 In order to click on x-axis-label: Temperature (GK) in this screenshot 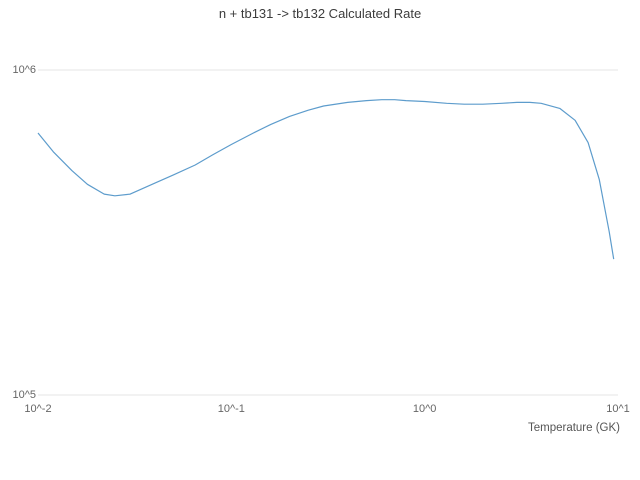, I will do `click(573, 428)`.